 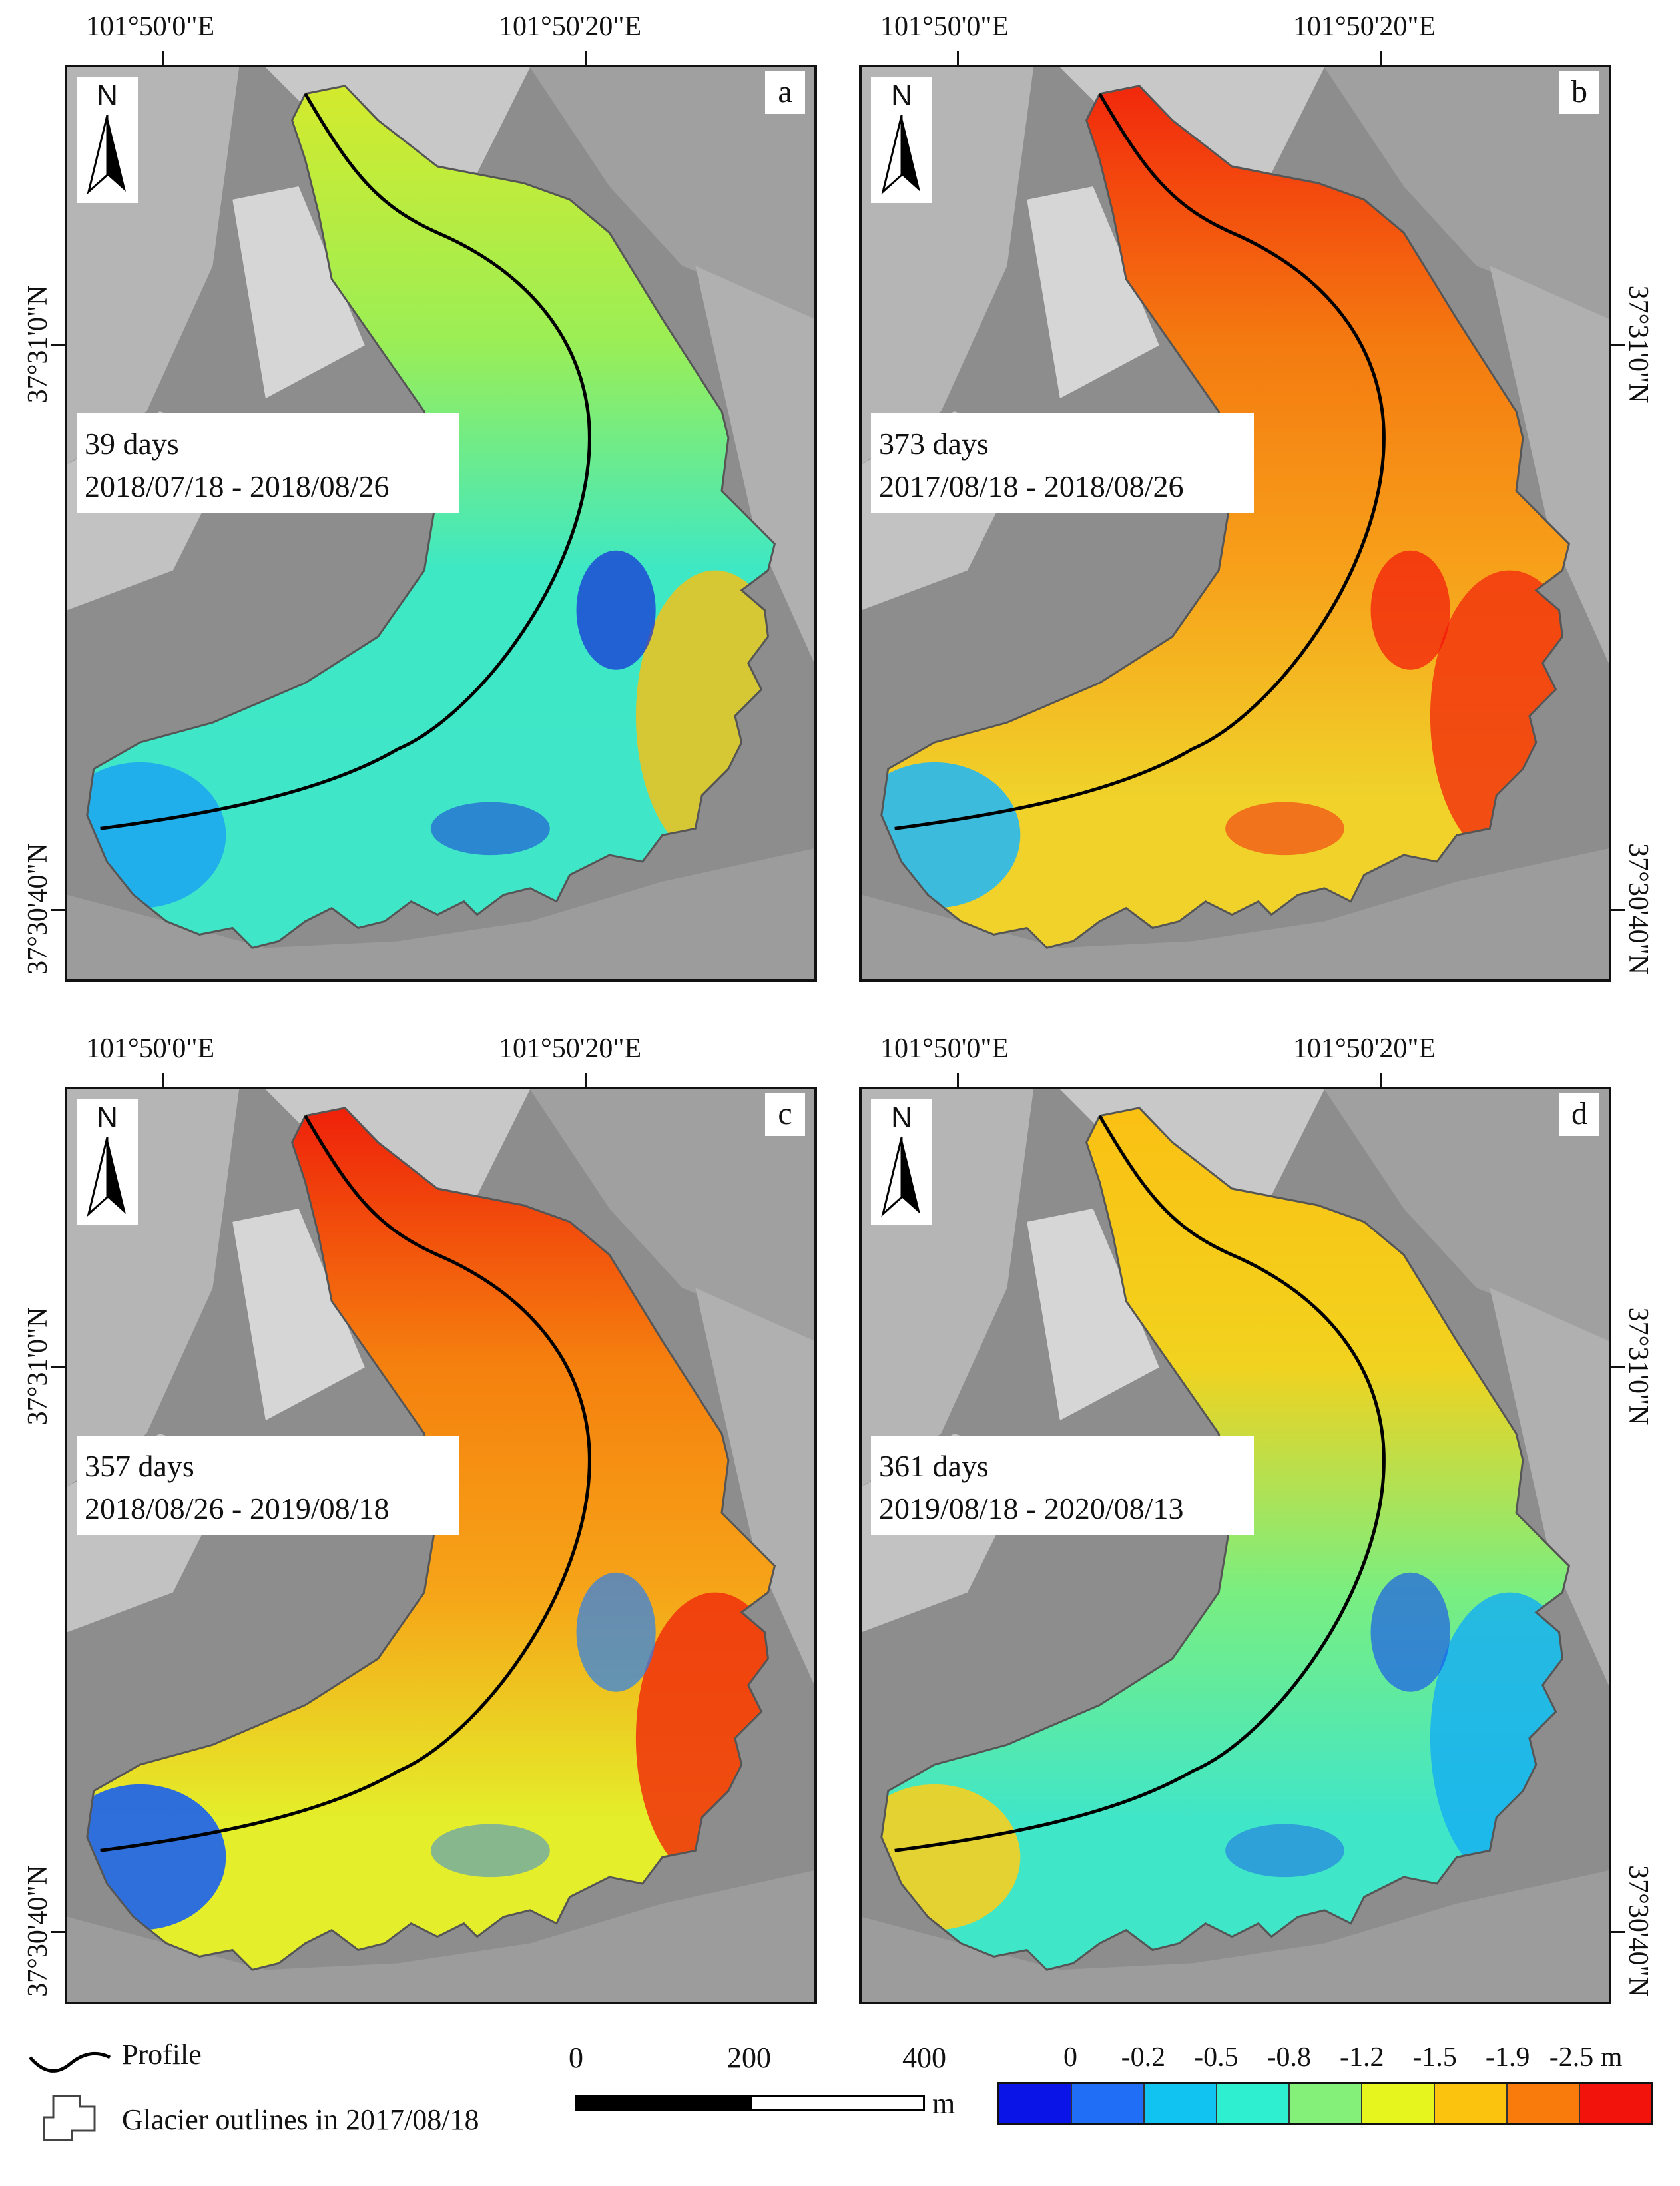 What do you see at coordinates (1361, 2057) in the screenshot?
I see `colorbar-tick-label: -1.2` at bounding box center [1361, 2057].